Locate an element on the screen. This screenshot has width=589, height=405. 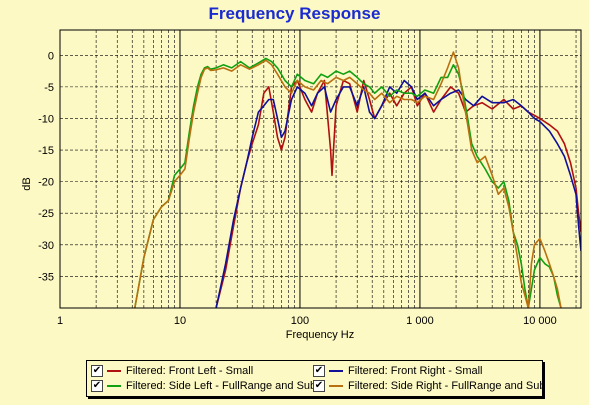
legend-checkbox-side-right: ✔ is located at coordinates (319, 386).